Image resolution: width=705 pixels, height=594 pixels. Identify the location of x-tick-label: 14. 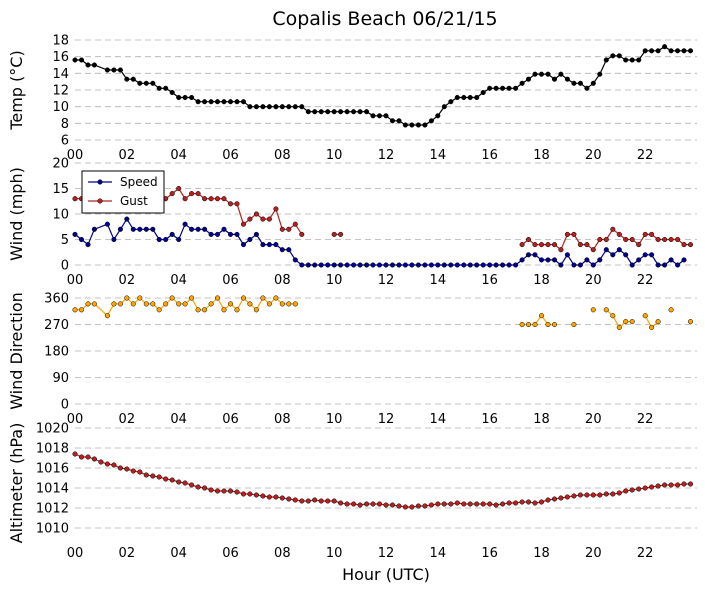
(438, 155).